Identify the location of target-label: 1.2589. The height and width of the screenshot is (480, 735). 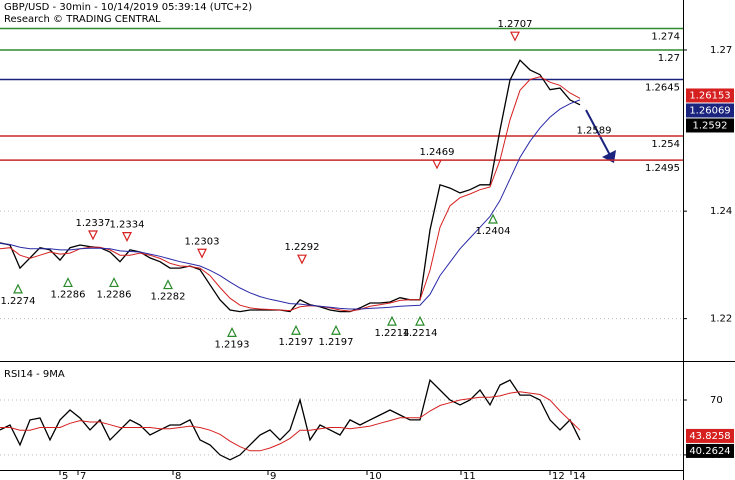
(594, 131).